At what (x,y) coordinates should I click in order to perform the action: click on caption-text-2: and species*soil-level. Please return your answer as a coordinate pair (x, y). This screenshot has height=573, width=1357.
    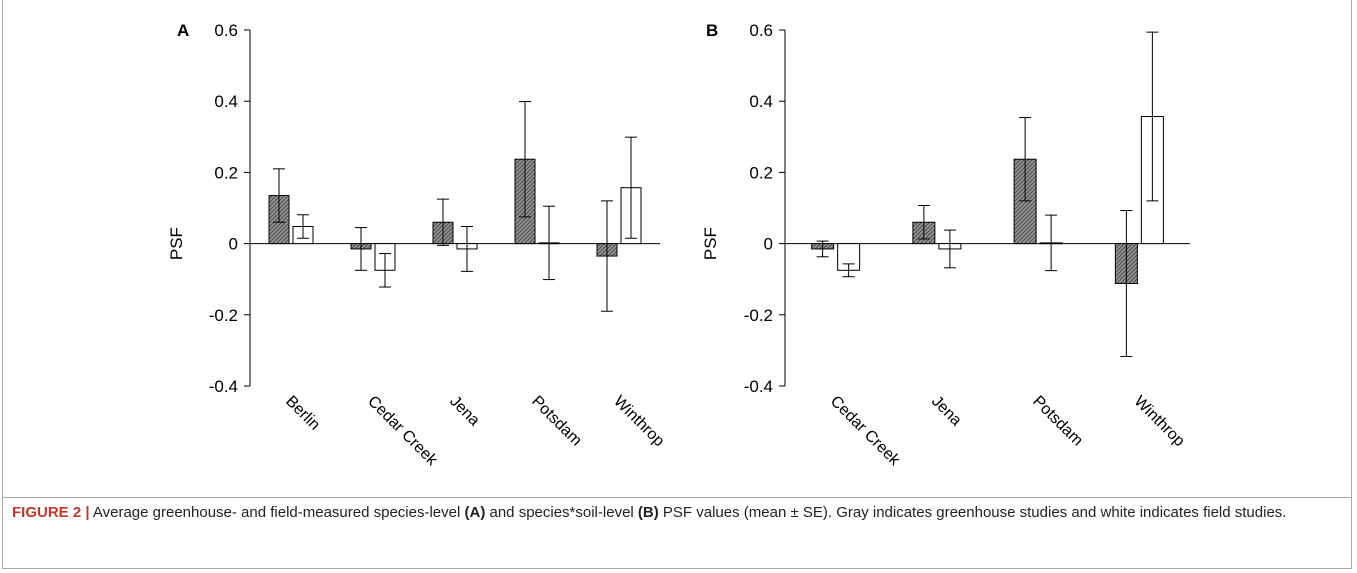
    Looking at the image, I should click on (561, 512).